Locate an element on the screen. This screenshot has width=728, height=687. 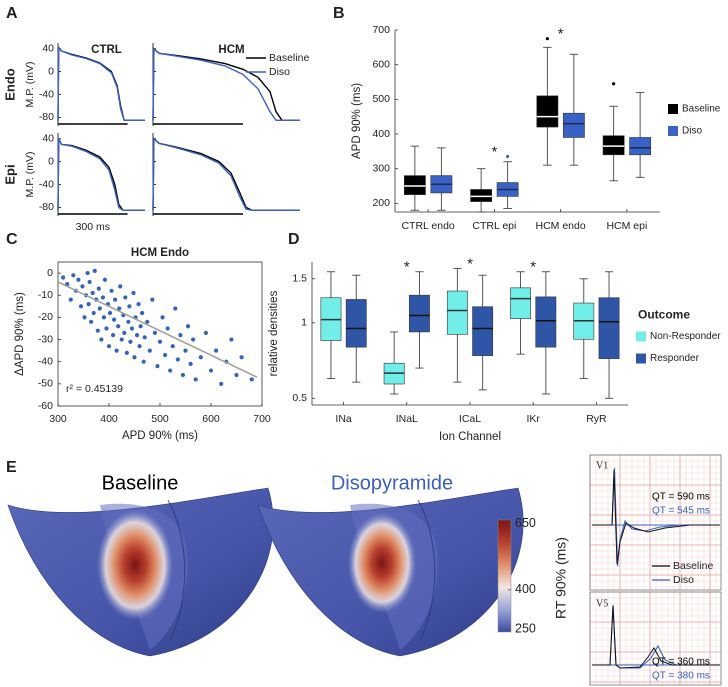
x-tick-label: 500 is located at coordinates (160, 419).